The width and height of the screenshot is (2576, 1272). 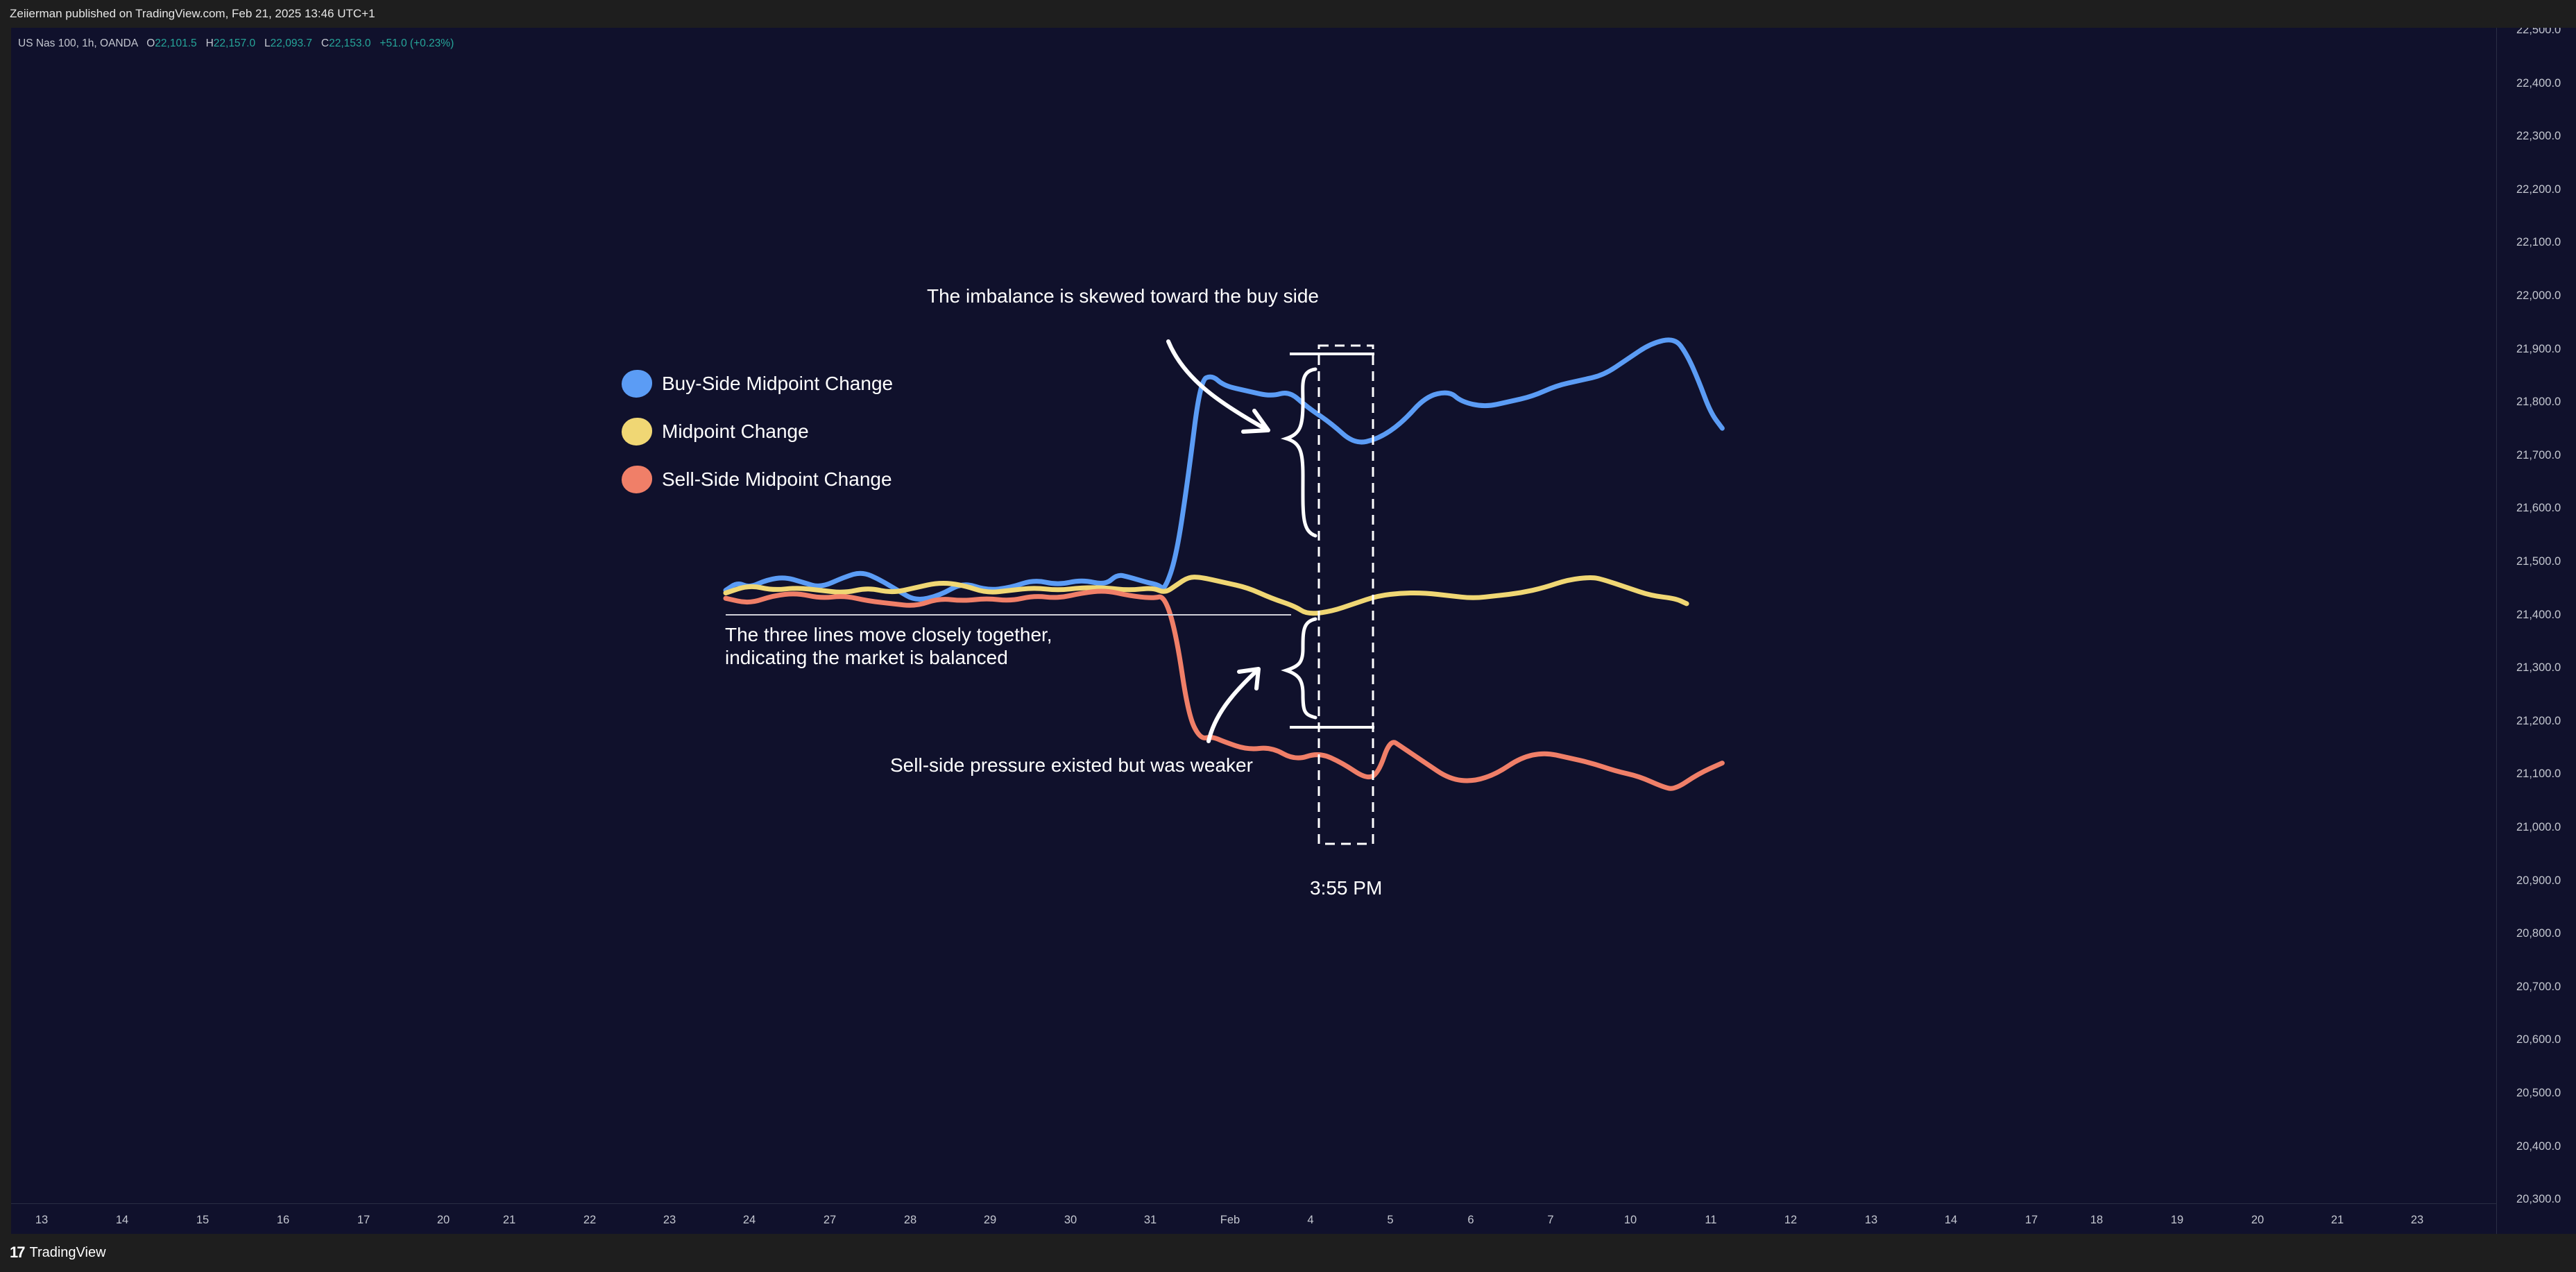 I want to click on midpoint-dot-icon, so click(x=637, y=432).